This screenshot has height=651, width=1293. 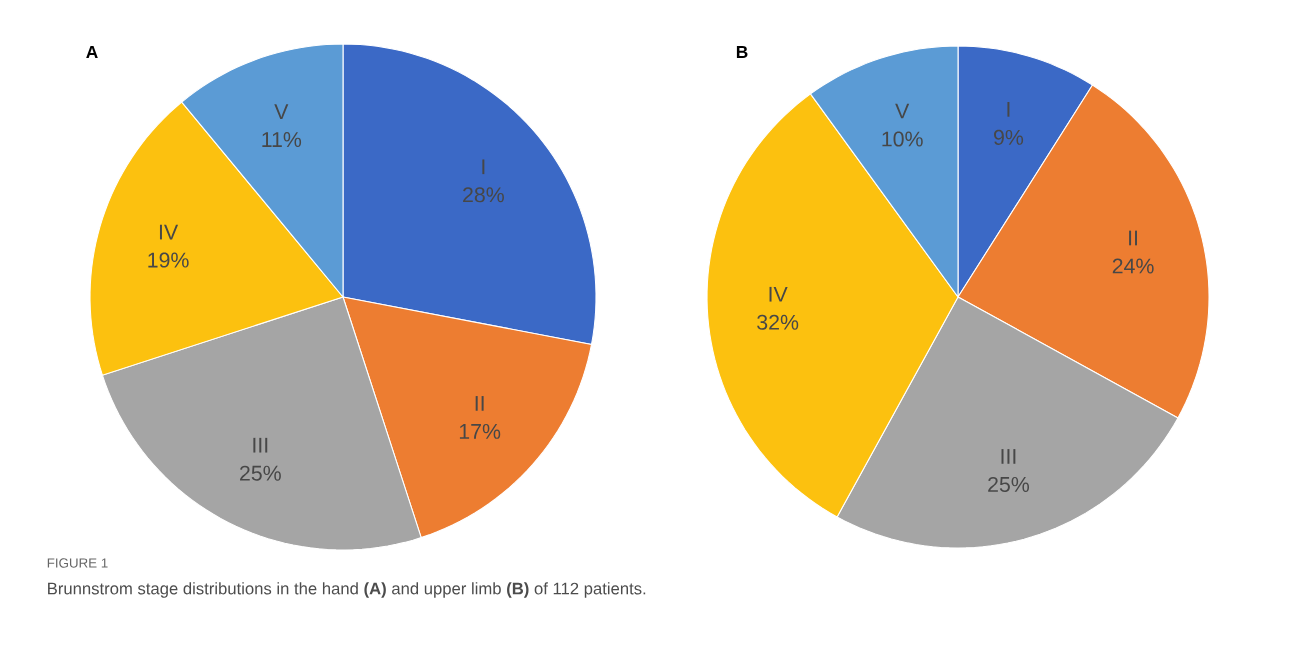 What do you see at coordinates (483, 195) in the screenshot?
I see `data-label: 28%` at bounding box center [483, 195].